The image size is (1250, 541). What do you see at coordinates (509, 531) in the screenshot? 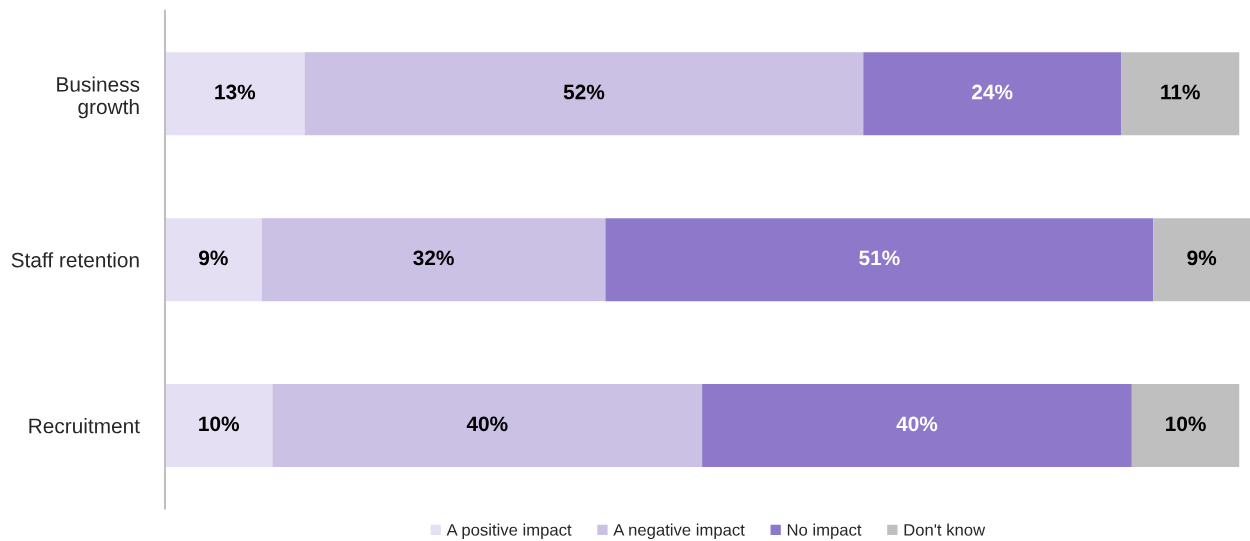
I see `legend-label: A positive impact` at bounding box center [509, 531].